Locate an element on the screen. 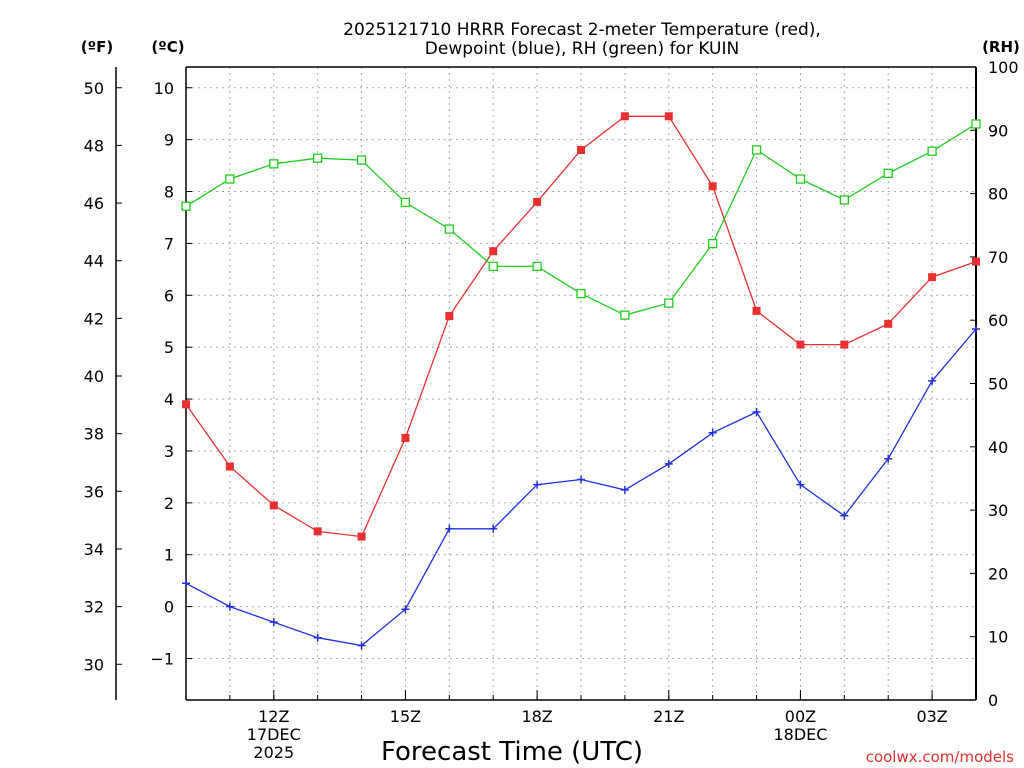 Image resolution: width=1024 pixels, height=768 pixels. celsius-tick-label: 8 is located at coordinates (169, 192).